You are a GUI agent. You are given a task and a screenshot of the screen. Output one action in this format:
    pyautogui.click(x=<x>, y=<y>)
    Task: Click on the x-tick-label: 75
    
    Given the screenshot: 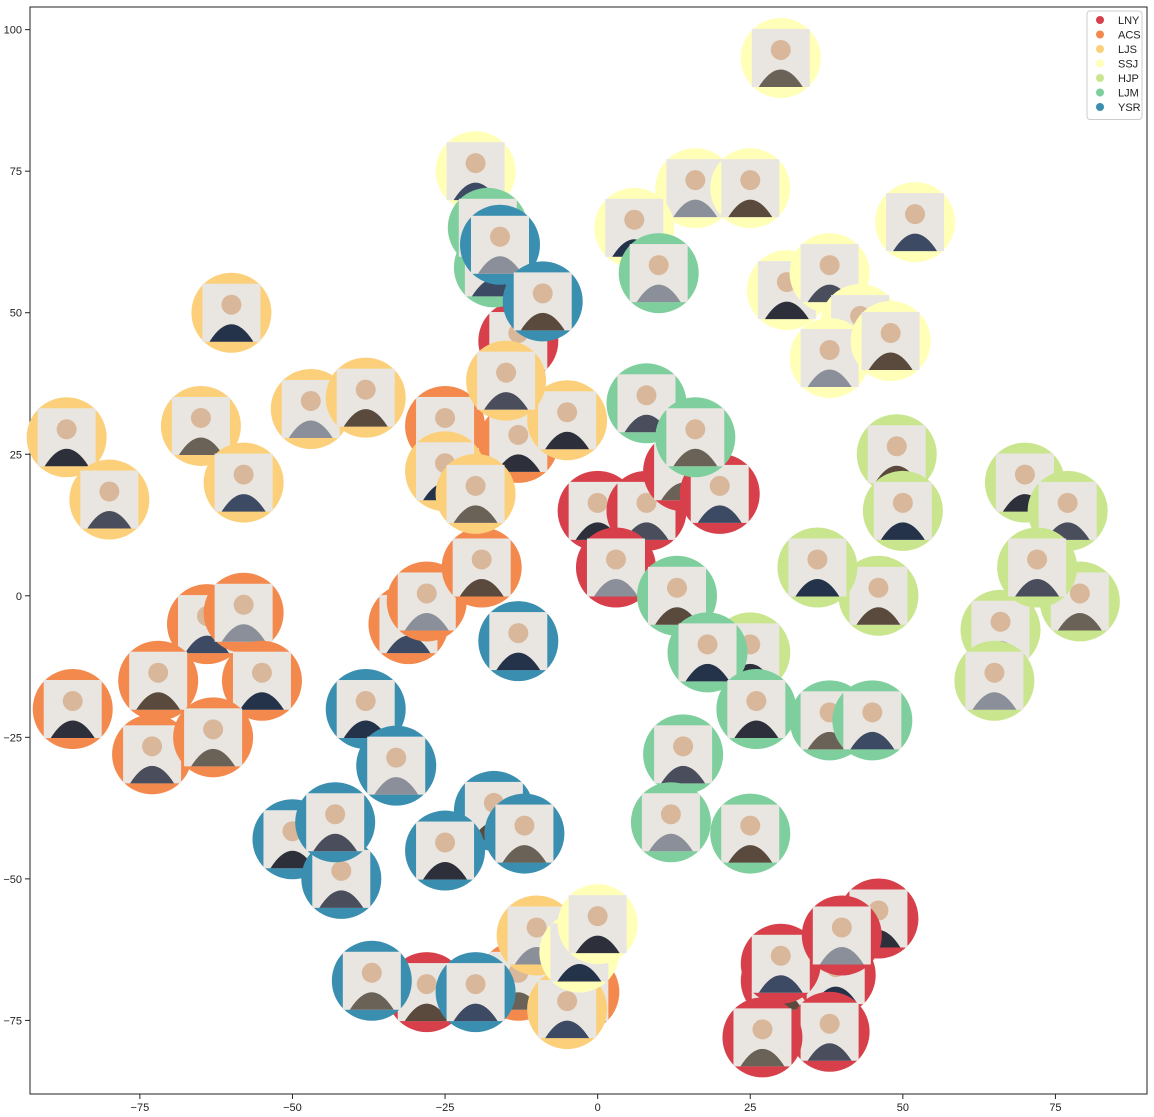 What is the action you would take?
    pyautogui.click(x=1055, y=1108)
    